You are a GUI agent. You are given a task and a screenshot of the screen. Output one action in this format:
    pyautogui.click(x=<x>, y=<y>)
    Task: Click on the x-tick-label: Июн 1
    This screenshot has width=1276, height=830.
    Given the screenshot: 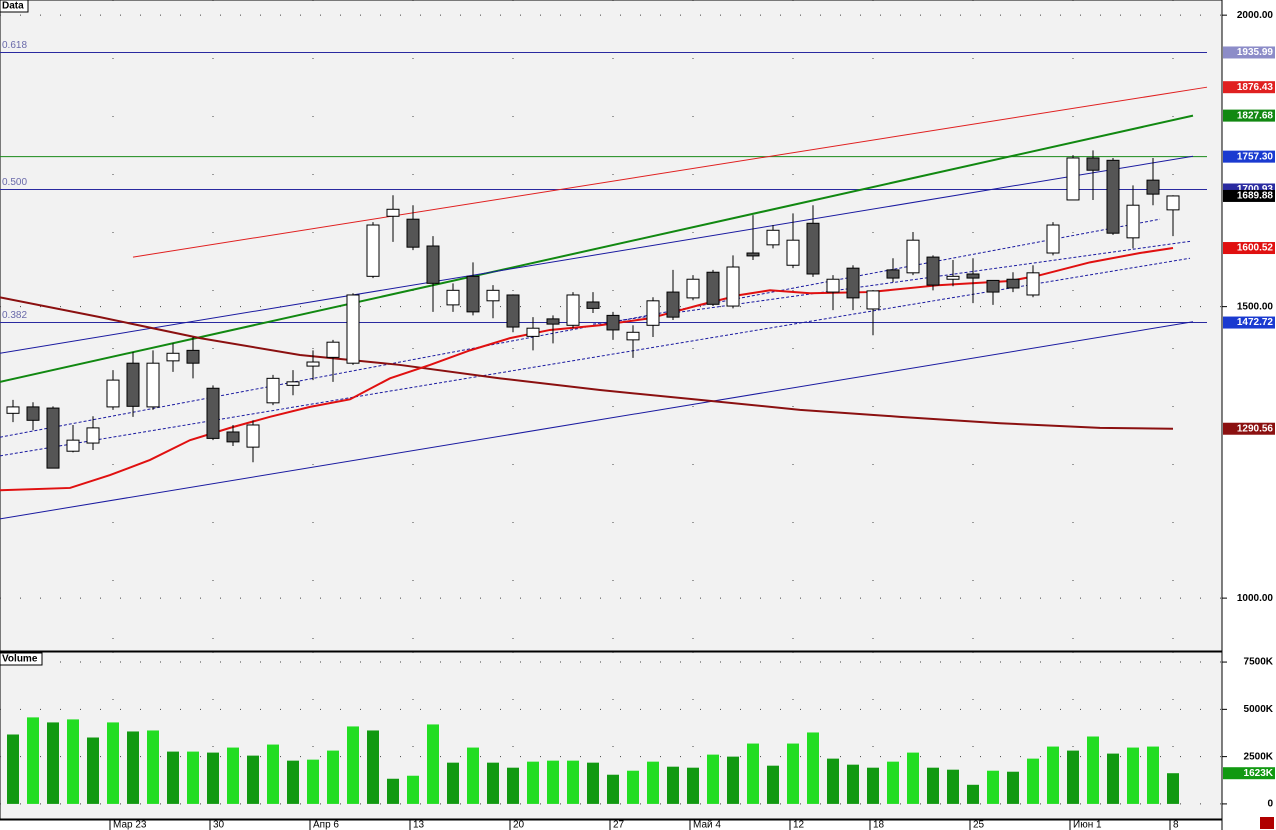 What is the action you would take?
    pyautogui.click(x=1087, y=825)
    